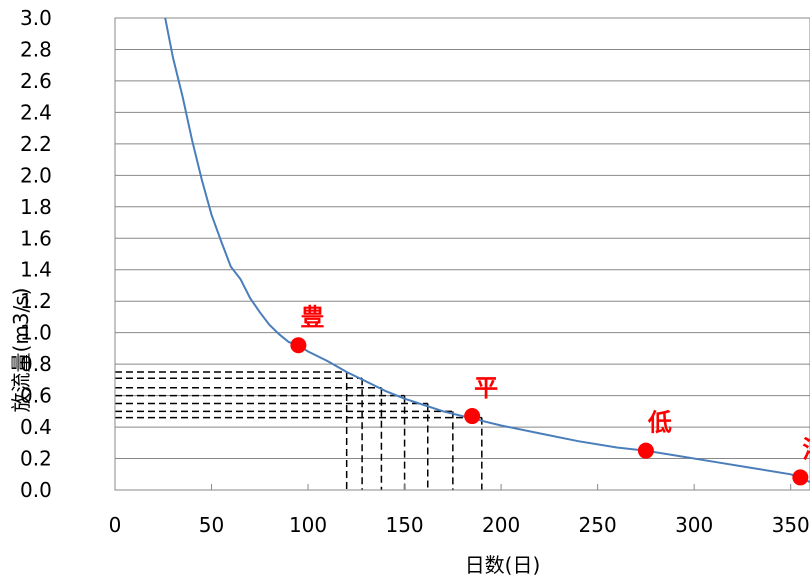  What do you see at coordinates (486, 388) in the screenshot?
I see `marker-label: 平` at bounding box center [486, 388].